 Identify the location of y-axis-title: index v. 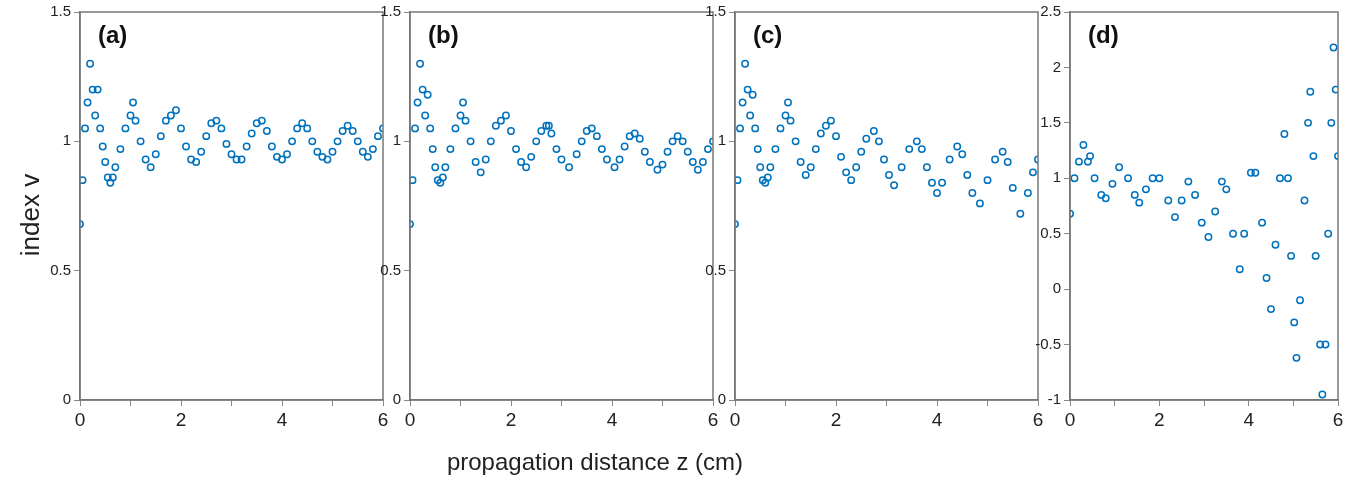
(30, 215).